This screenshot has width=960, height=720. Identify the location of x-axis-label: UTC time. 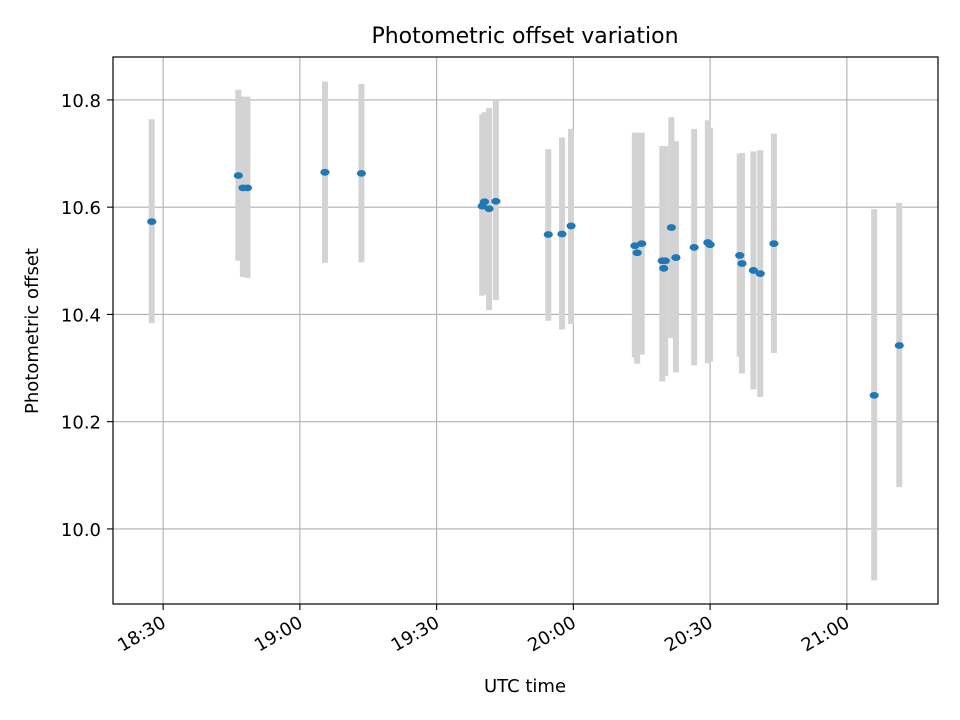
(525, 686).